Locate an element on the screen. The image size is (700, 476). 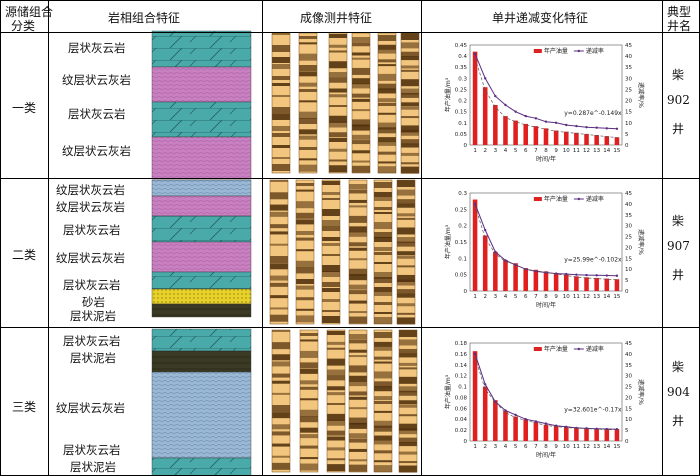
x-tick-label: 5 is located at coordinates (516, 151).